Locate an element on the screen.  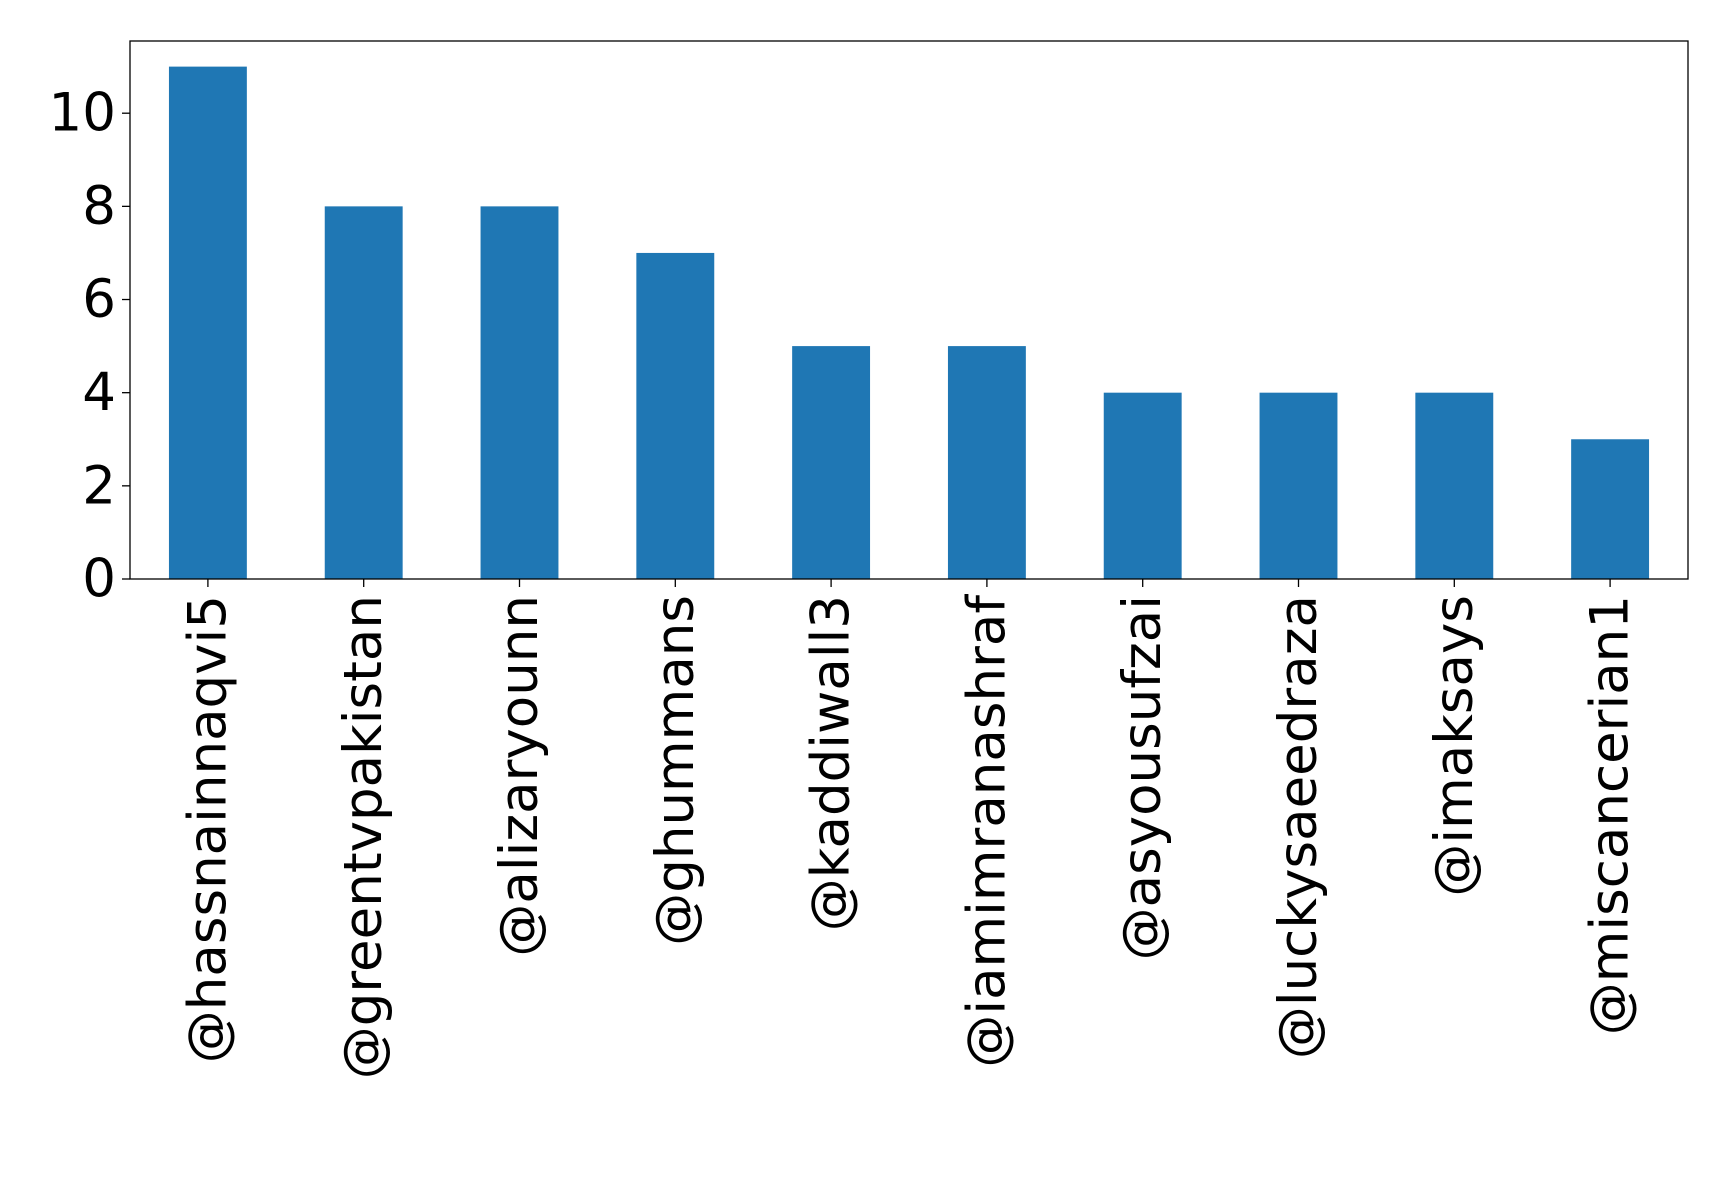
x-tick-label: @asyousufzai is located at coordinates (1142, 777).